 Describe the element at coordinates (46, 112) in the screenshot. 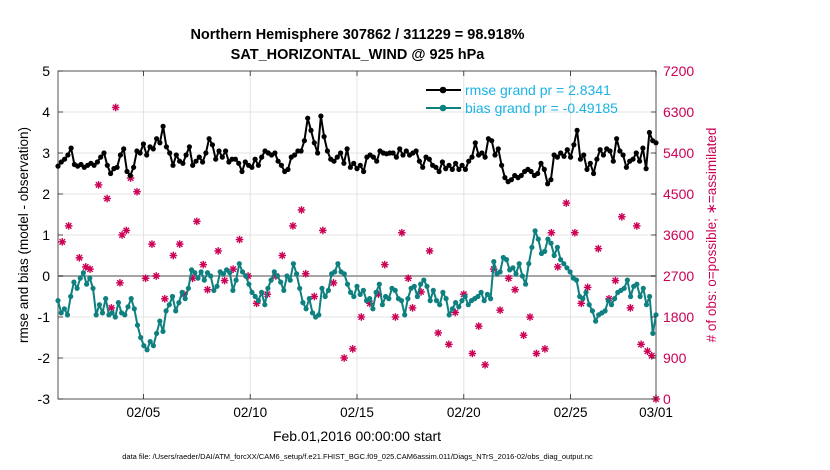

I see `y-tick-label: 4` at that location.